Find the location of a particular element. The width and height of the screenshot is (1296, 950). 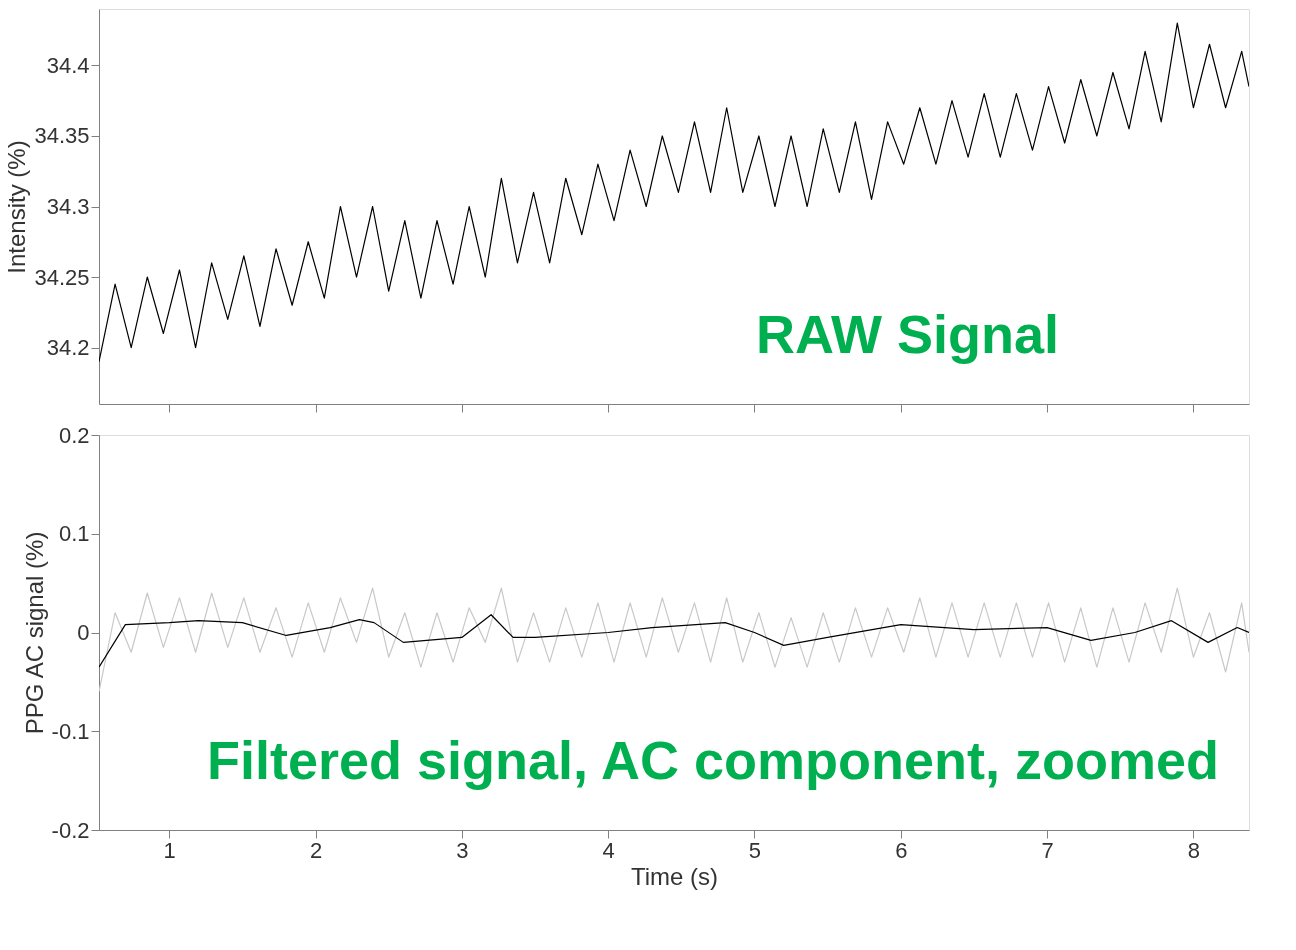

x-tick-label: 1 is located at coordinates (169, 850).